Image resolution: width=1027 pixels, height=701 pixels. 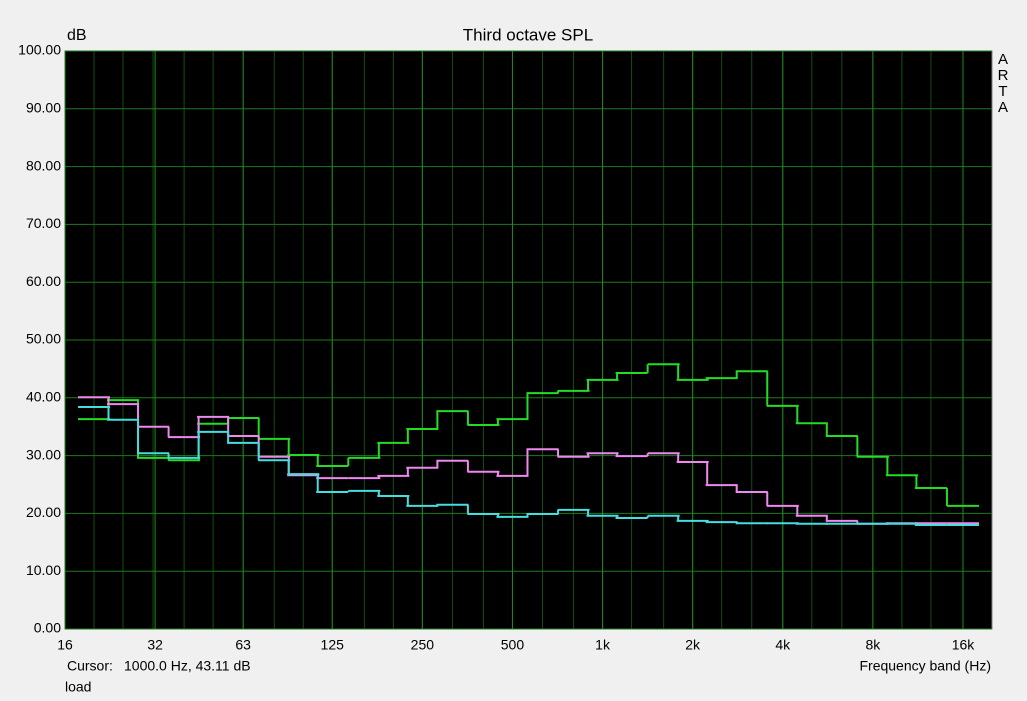 I want to click on x-tick-label: 500, so click(x=513, y=645).